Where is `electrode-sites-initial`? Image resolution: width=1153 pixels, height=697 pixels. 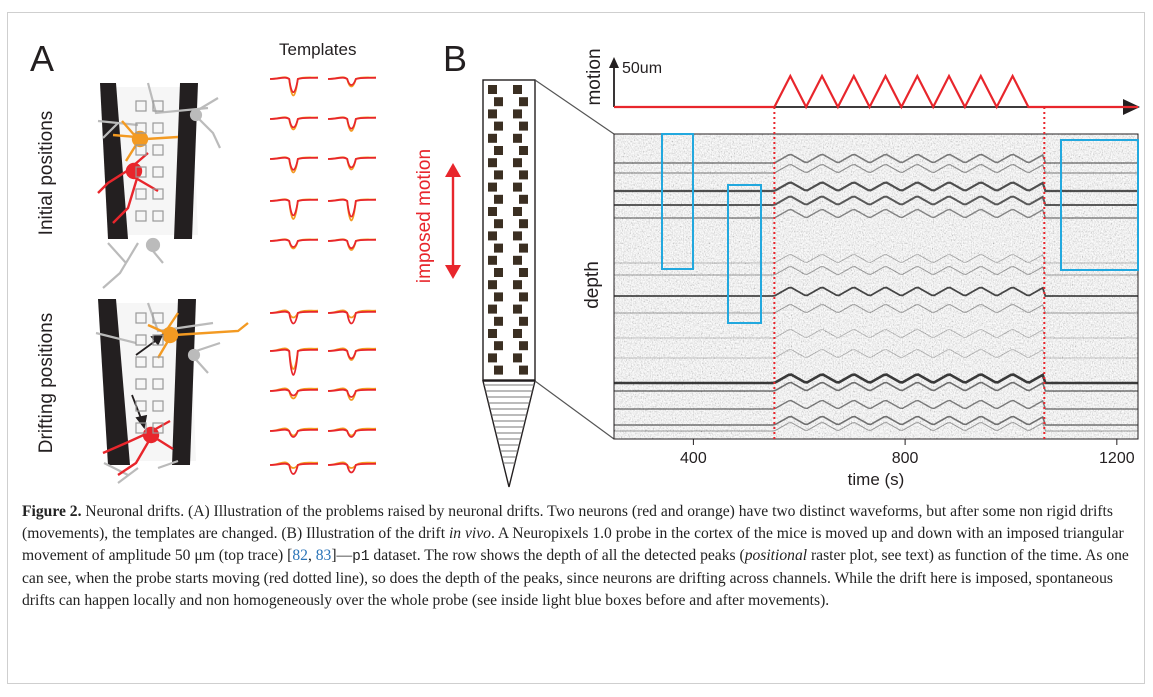 electrode-sites-initial is located at coordinates (149, 161).